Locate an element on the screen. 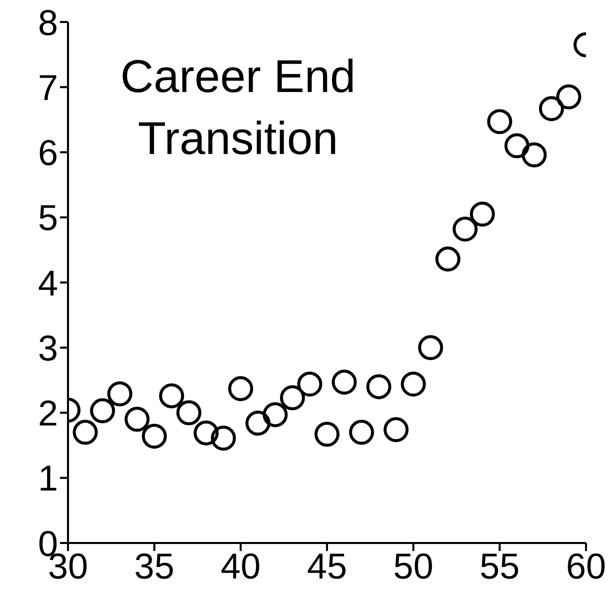 This screenshot has width=613, height=613. y-tick-label: 5 is located at coordinates (48, 217).